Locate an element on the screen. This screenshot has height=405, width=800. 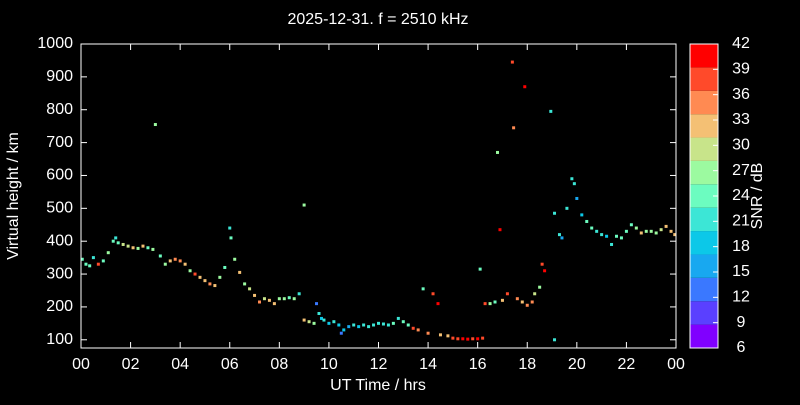
y-tick-label: 200 is located at coordinates (59, 306).